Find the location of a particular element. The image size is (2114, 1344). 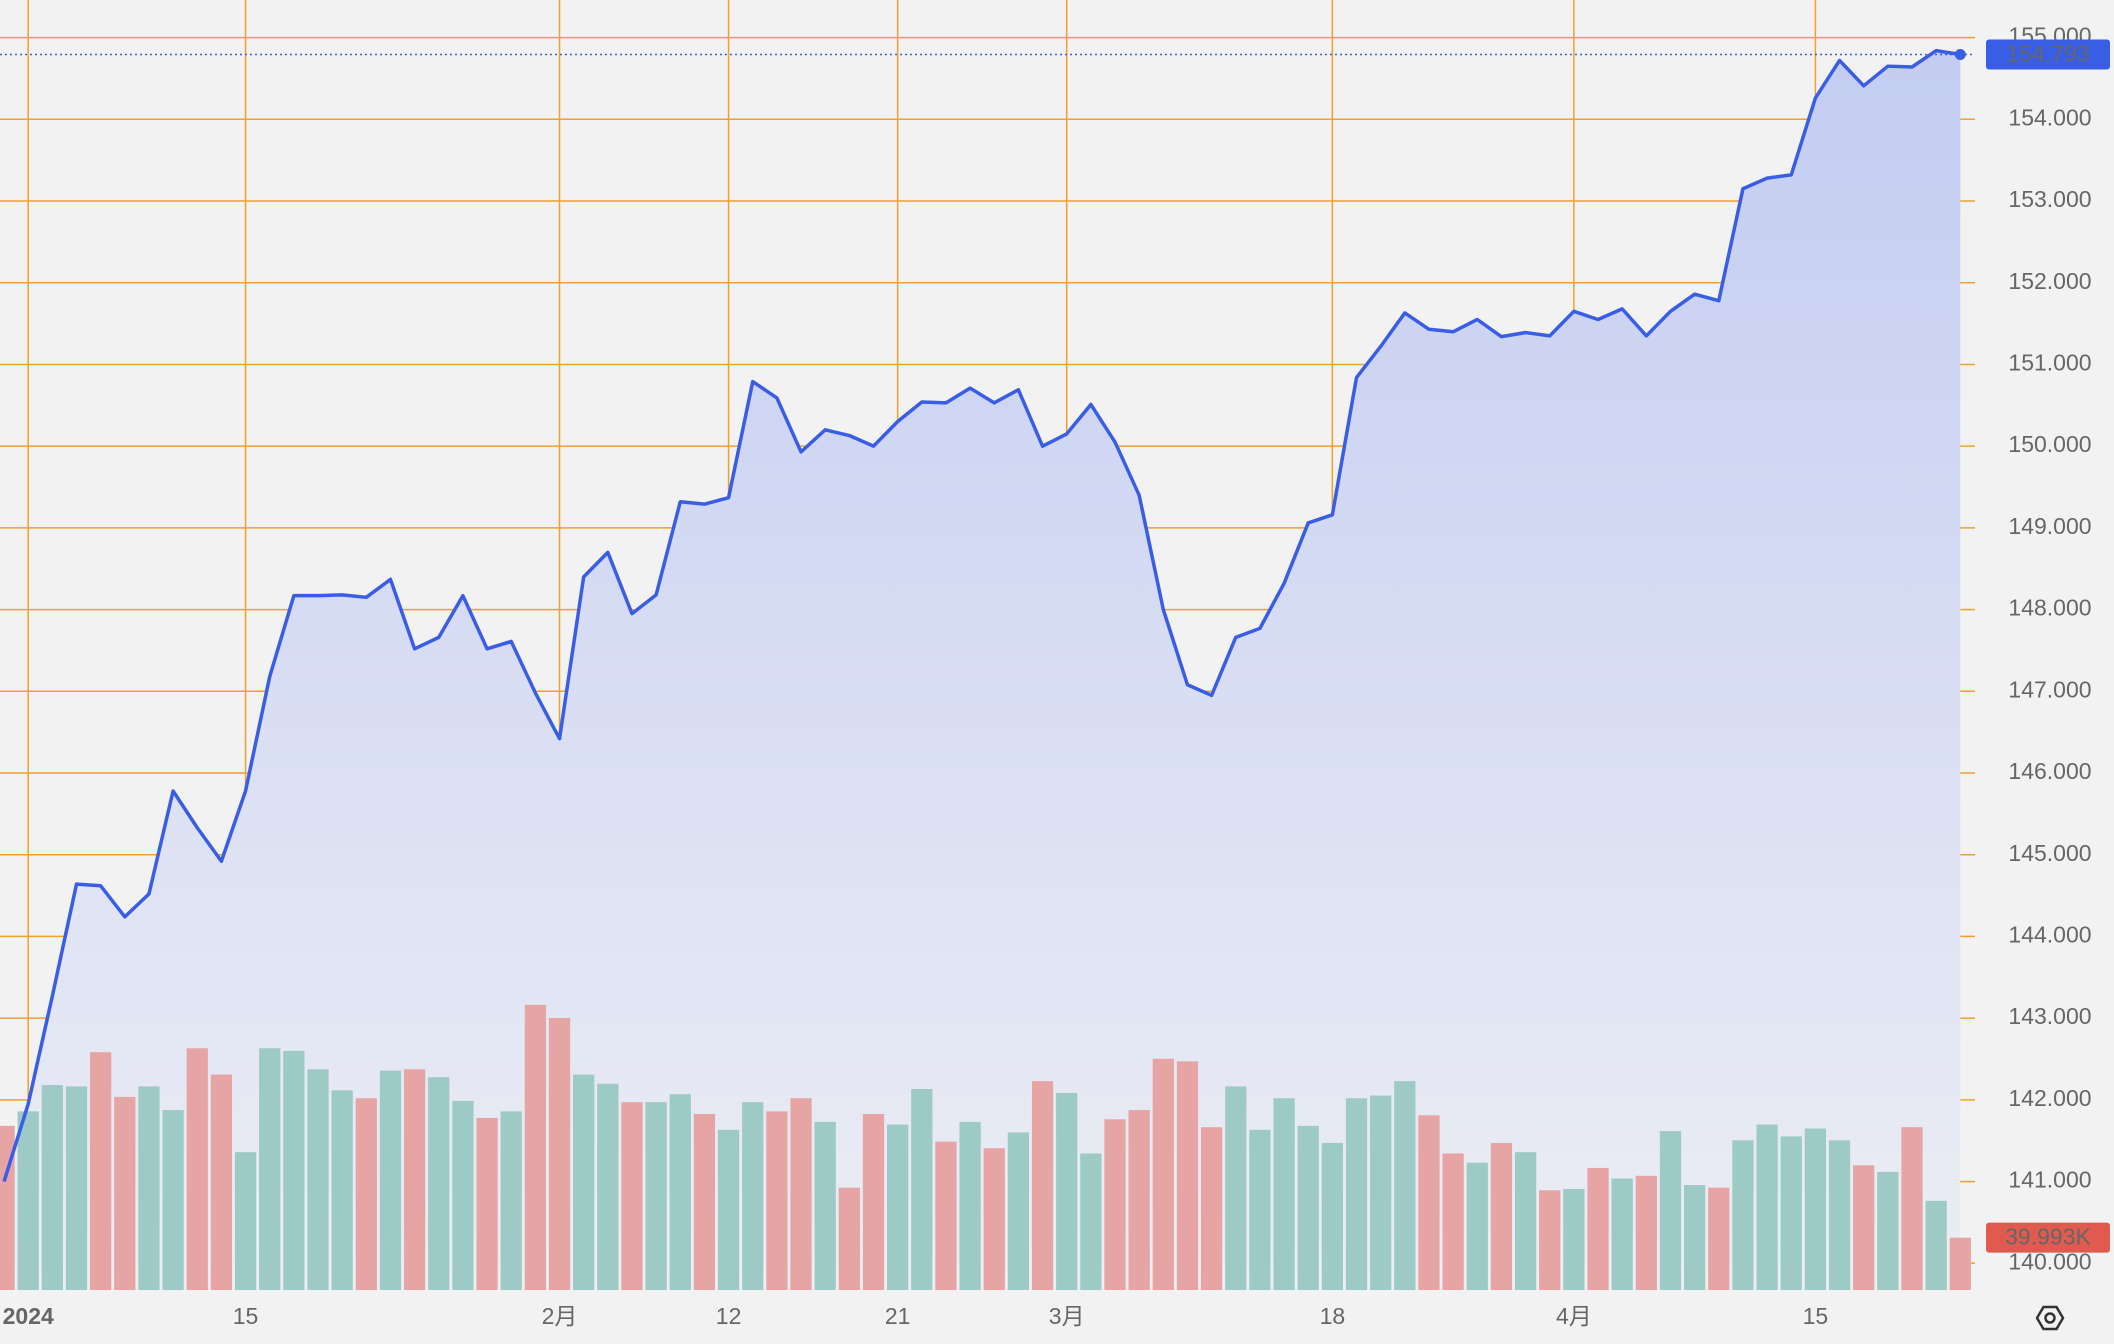

x-tick-label: 21 is located at coordinates (898, 1316).